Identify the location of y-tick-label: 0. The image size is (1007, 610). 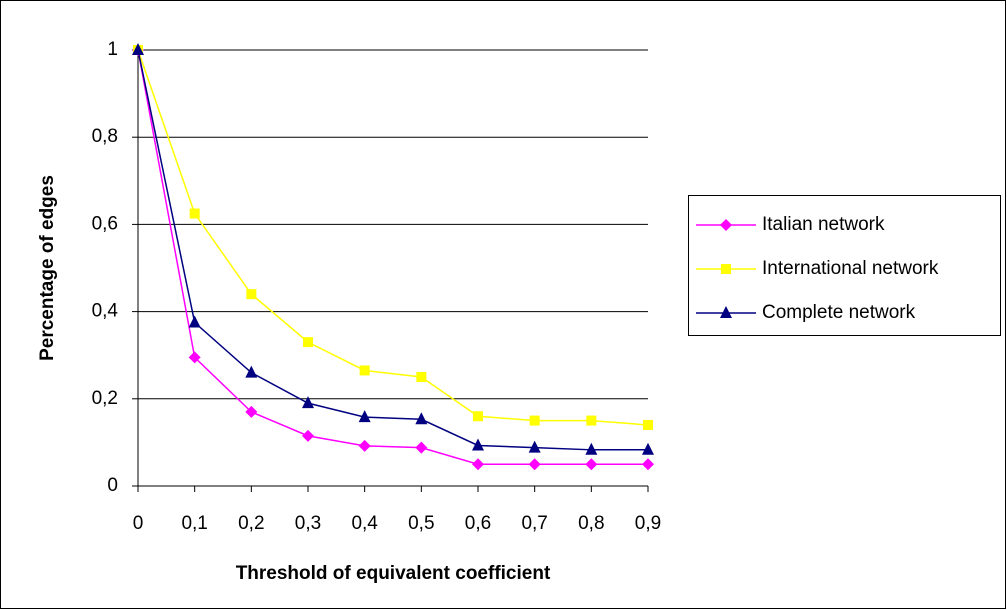
(112, 485).